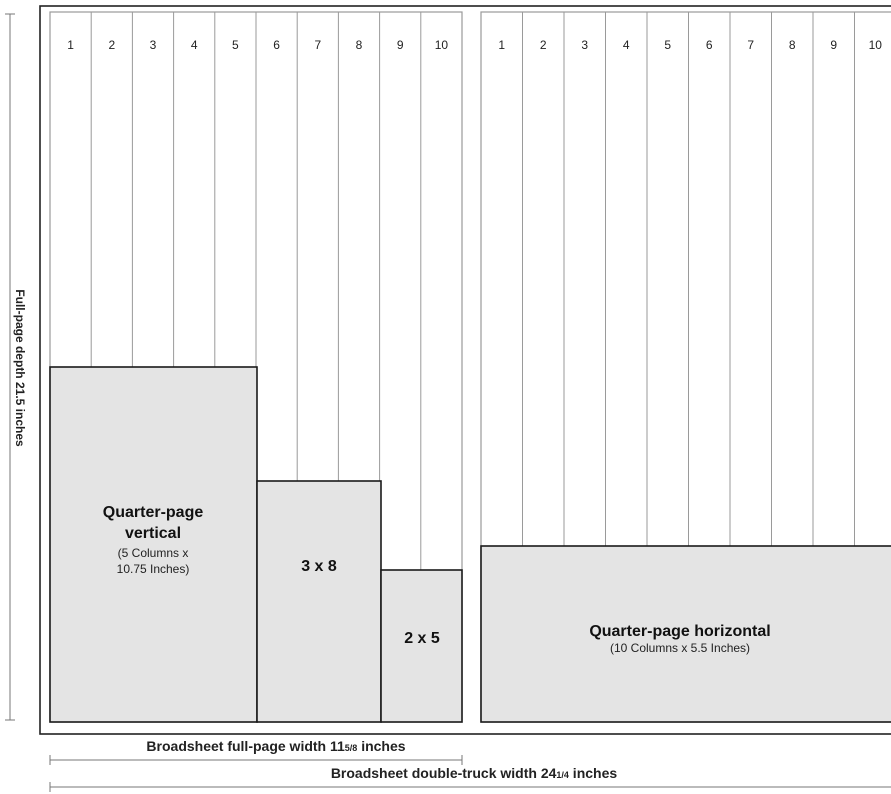 The width and height of the screenshot is (891, 794). What do you see at coordinates (111, 45) in the screenshot?
I see `left_page-column-number: 2` at bounding box center [111, 45].